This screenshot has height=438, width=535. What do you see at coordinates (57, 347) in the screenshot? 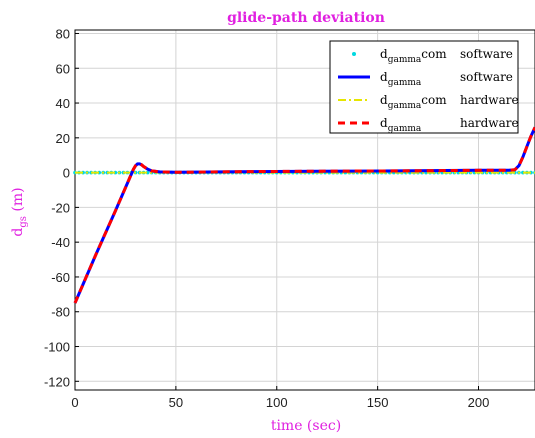
I see `y-tick-label: -100` at bounding box center [57, 347].